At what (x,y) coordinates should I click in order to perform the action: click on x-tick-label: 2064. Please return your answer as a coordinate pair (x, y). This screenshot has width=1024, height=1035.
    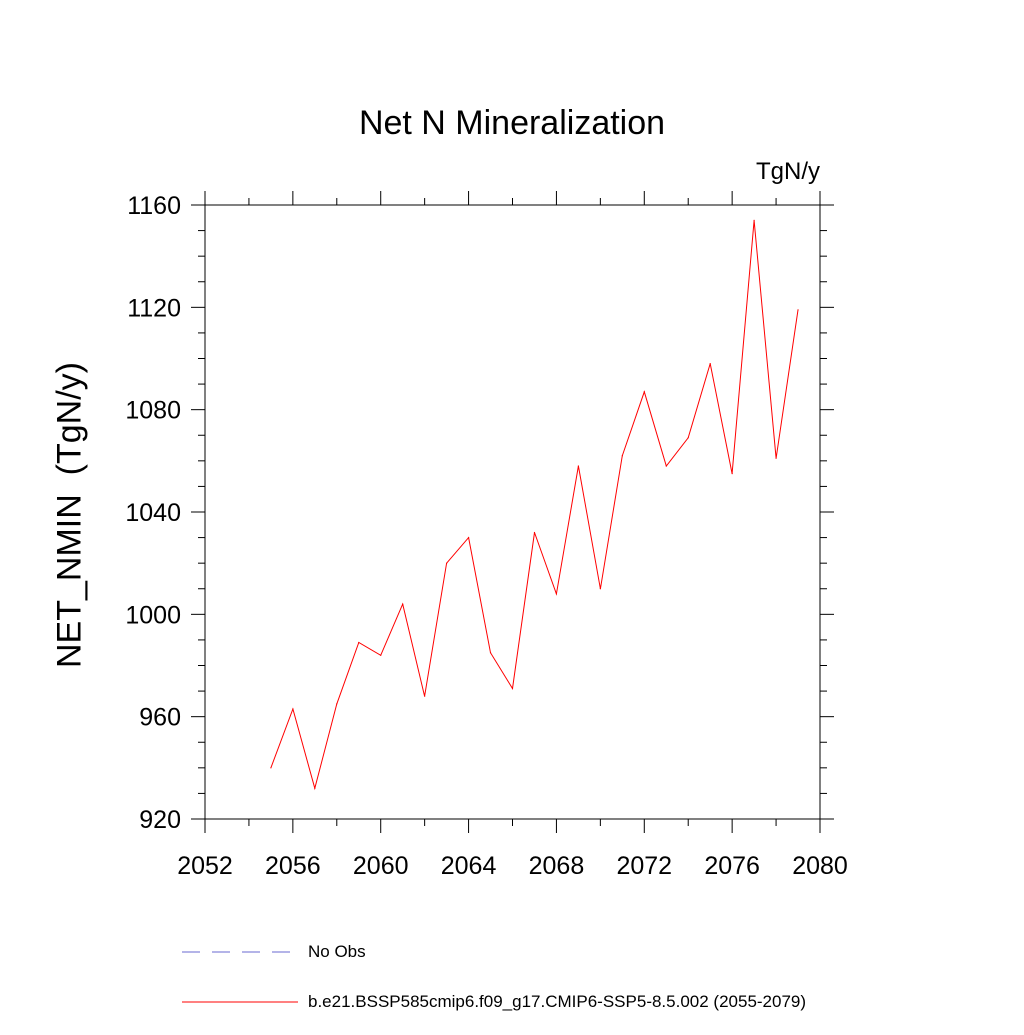
    Looking at the image, I should click on (469, 866).